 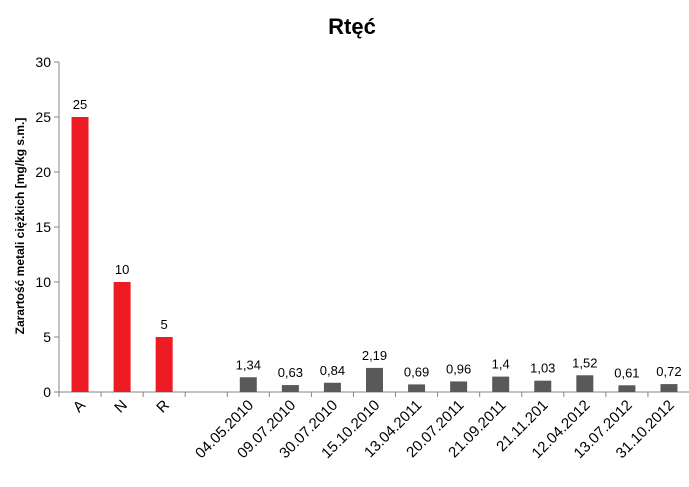 I want to click on x-tick-label: N, so click(x=121, y=407).